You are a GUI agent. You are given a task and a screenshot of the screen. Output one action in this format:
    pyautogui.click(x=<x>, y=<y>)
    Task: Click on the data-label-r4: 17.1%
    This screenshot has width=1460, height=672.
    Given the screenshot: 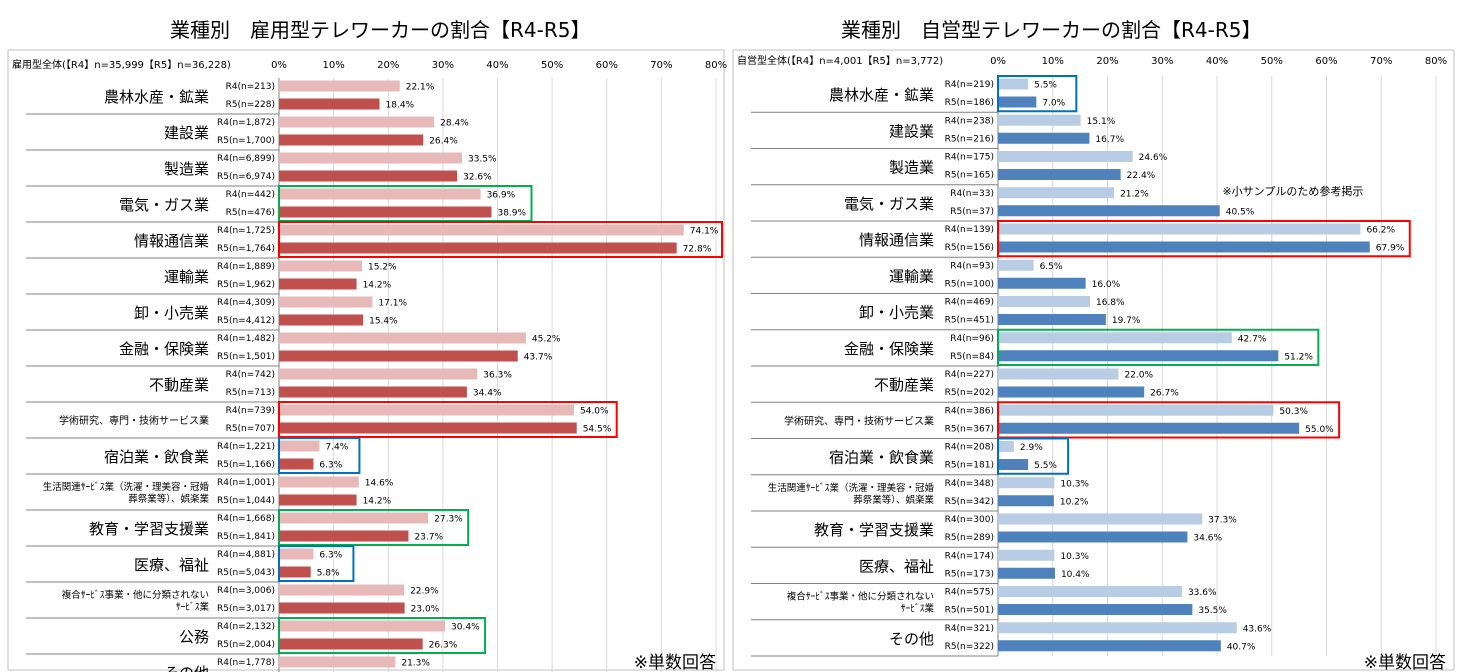 What is the action you would take?
    pyautogui.click(x=392, y=304)
    